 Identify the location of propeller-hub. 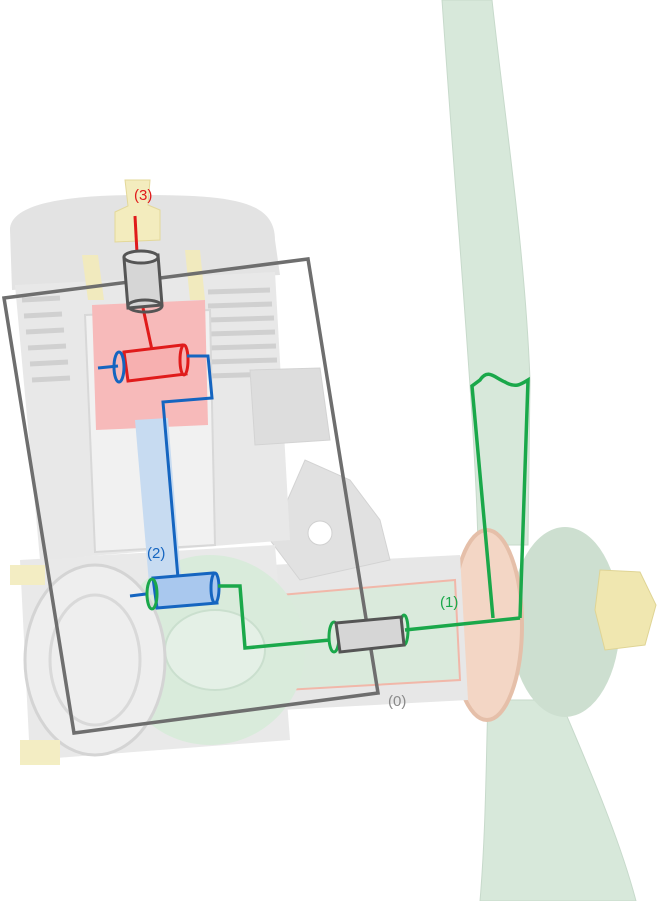
(565, 622).